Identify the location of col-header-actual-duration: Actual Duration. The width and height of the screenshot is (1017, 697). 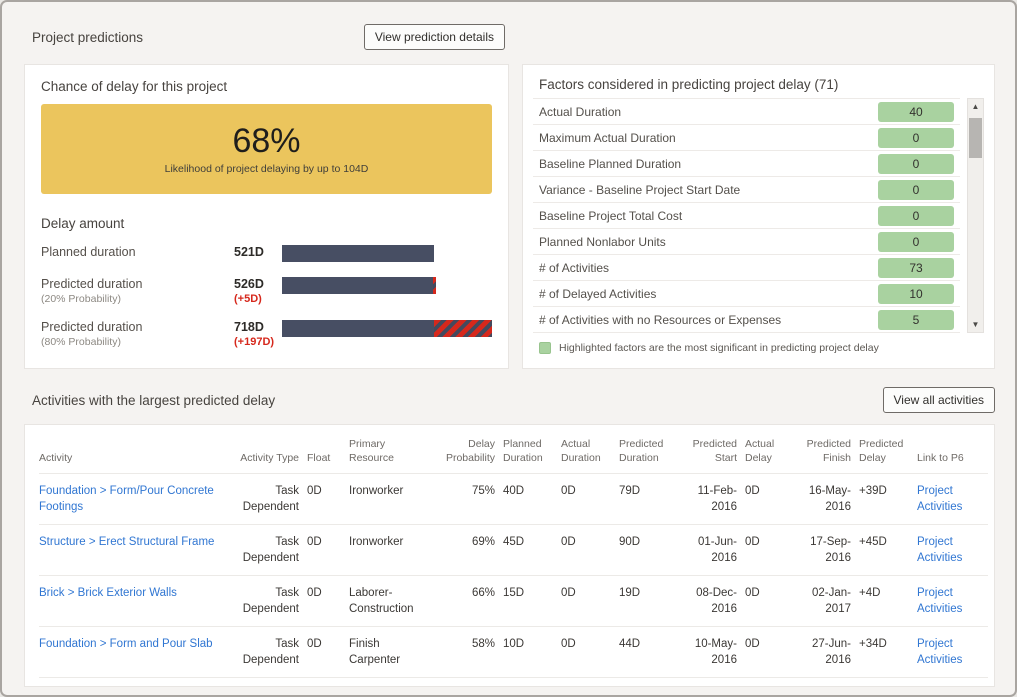
(581, 451).